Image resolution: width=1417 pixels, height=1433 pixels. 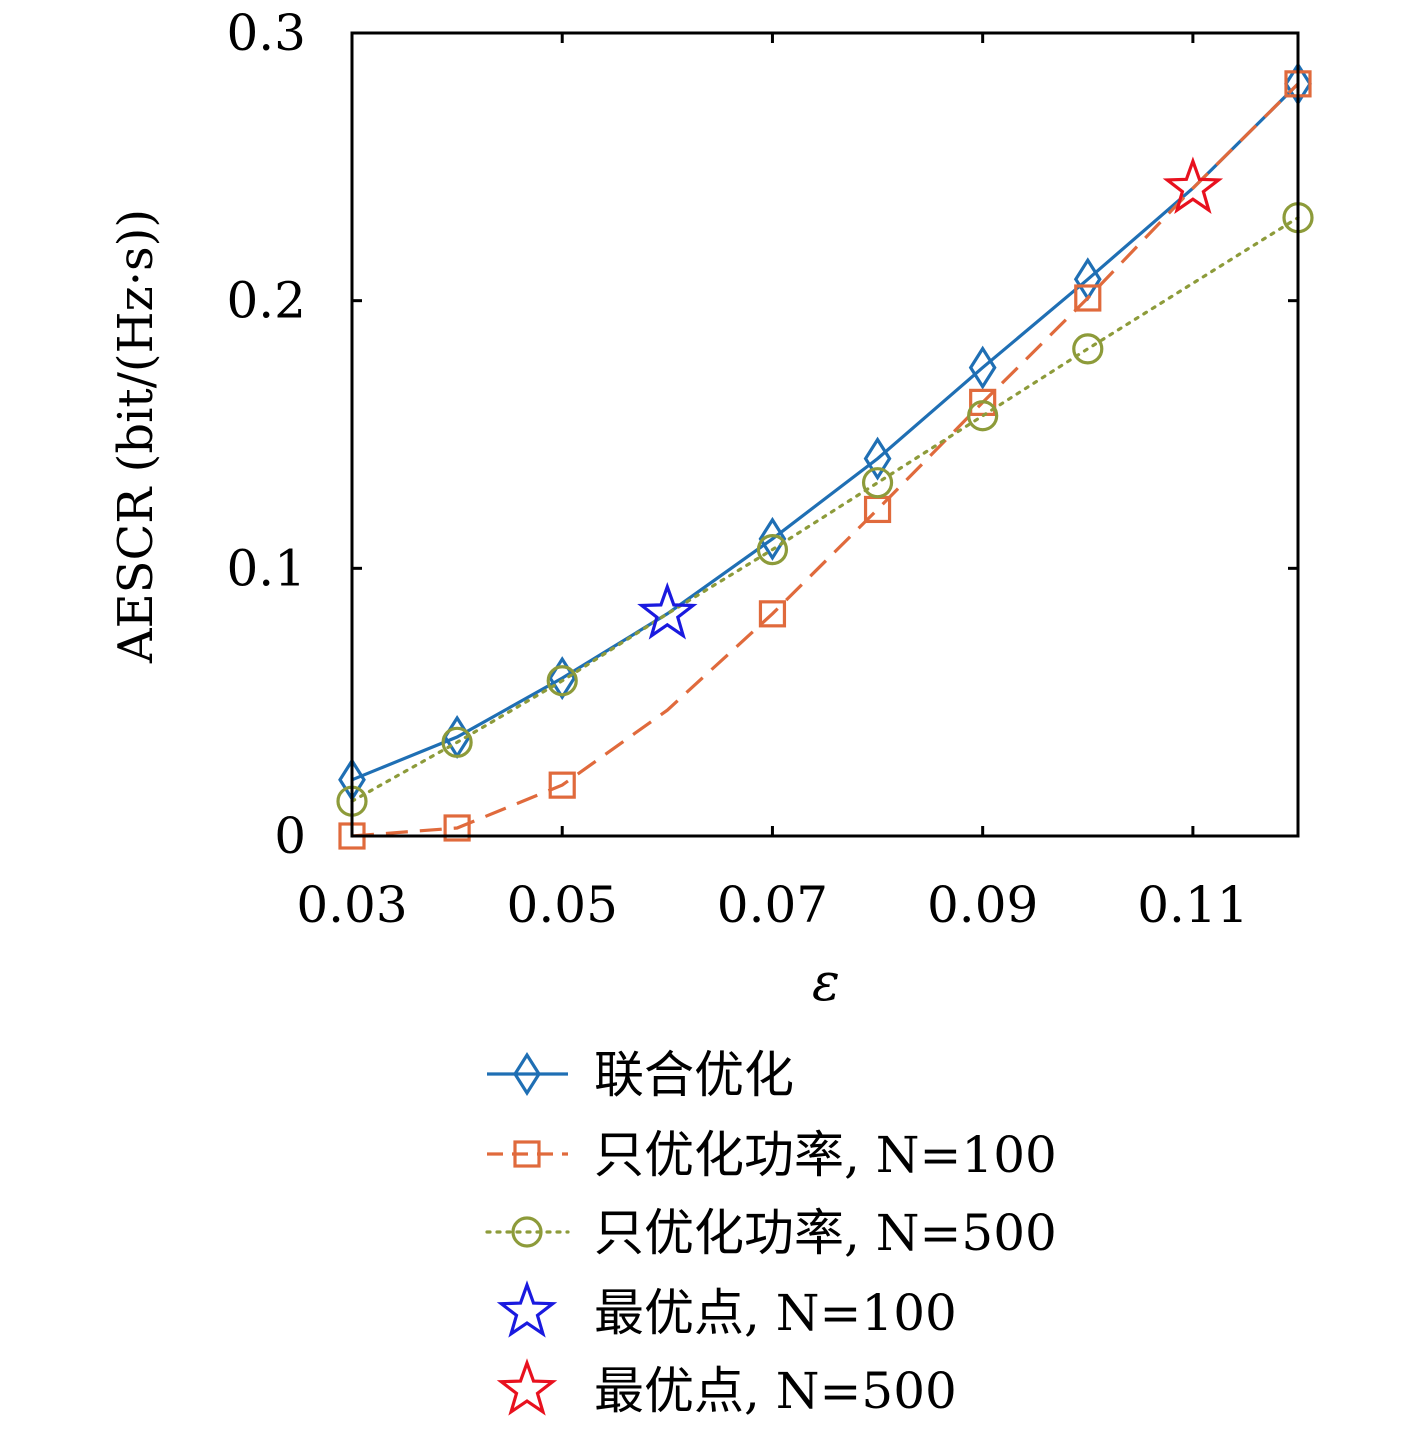 I want to click on legend-item-1: 只优化功率, N=100, so click(x=772, y=1155).